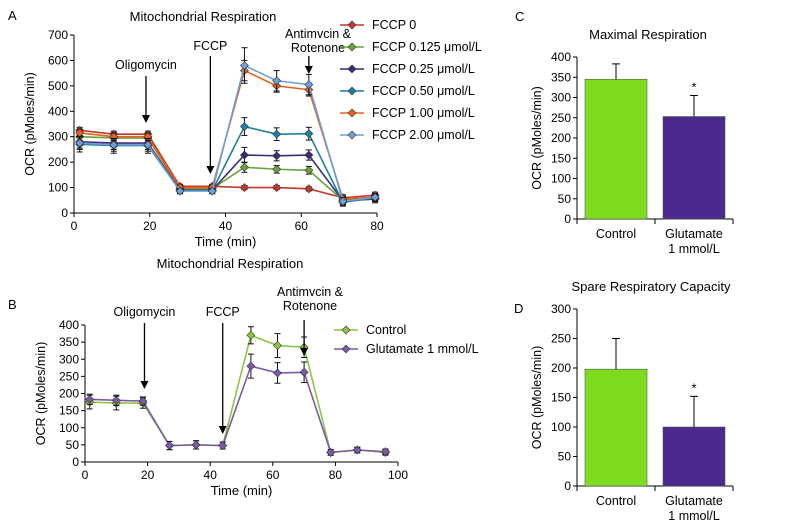 This screenshot has height=527, width=809. I want to click on panel-label: C, so click(519, 16).